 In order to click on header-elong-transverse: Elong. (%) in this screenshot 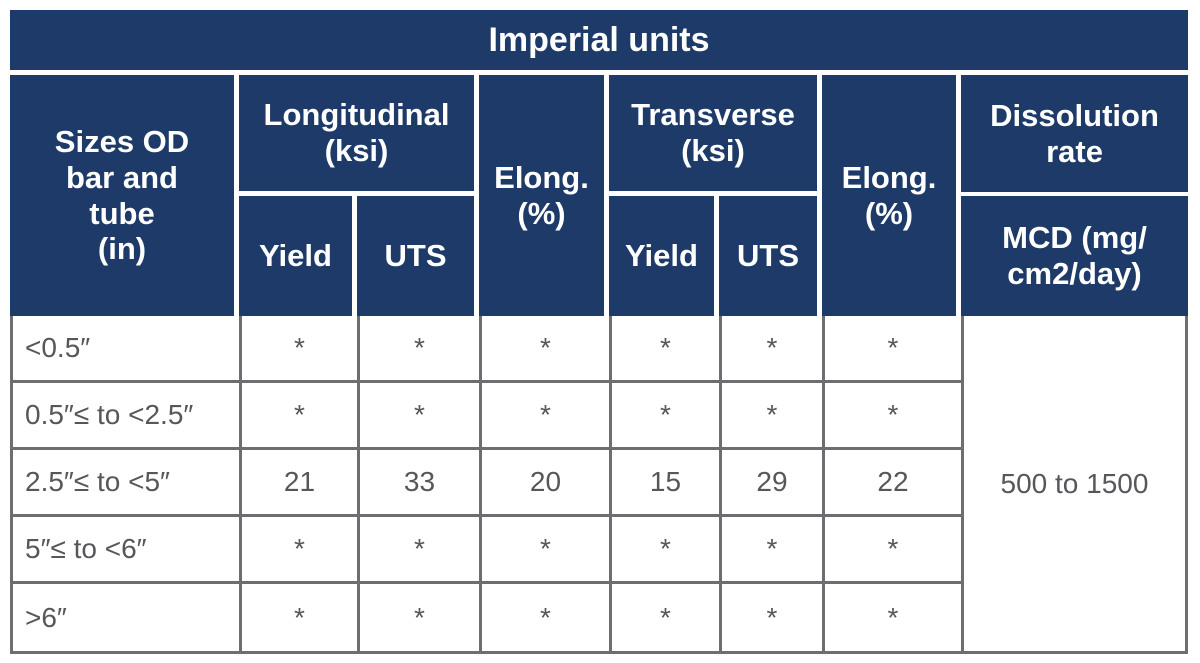, I will do `click(891, 195)`.